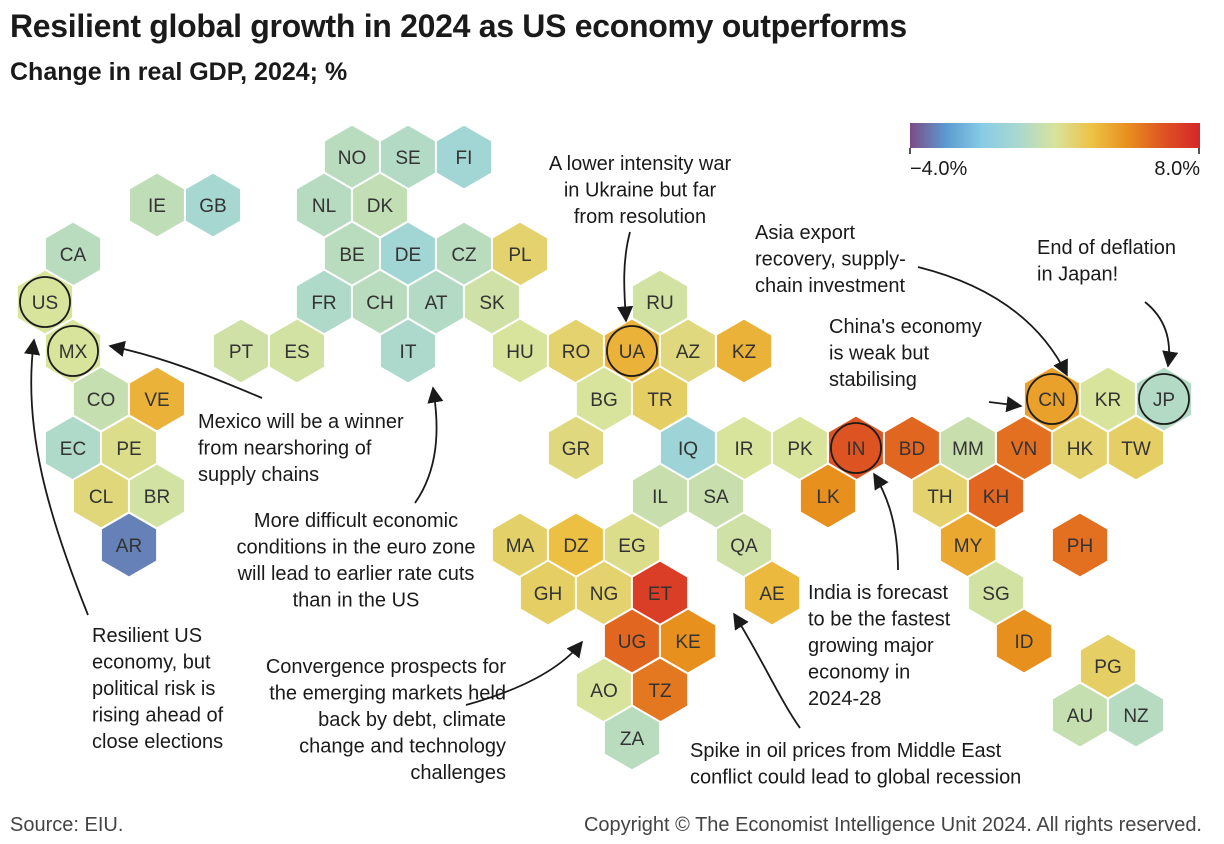  I want to click on emerging-arrow, so click(524, 673).